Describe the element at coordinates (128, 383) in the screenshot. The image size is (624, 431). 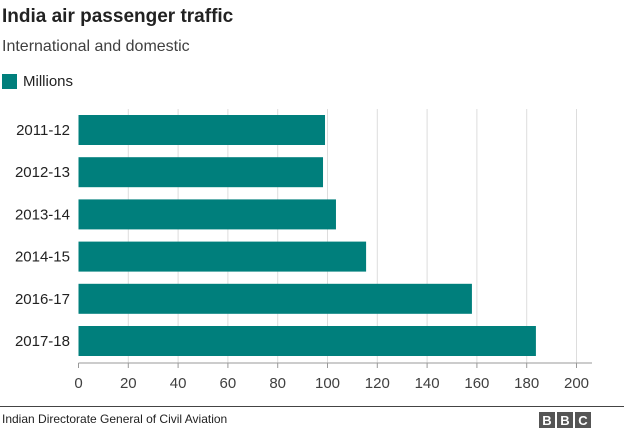
I see `x-tick-label: 20` at that location.